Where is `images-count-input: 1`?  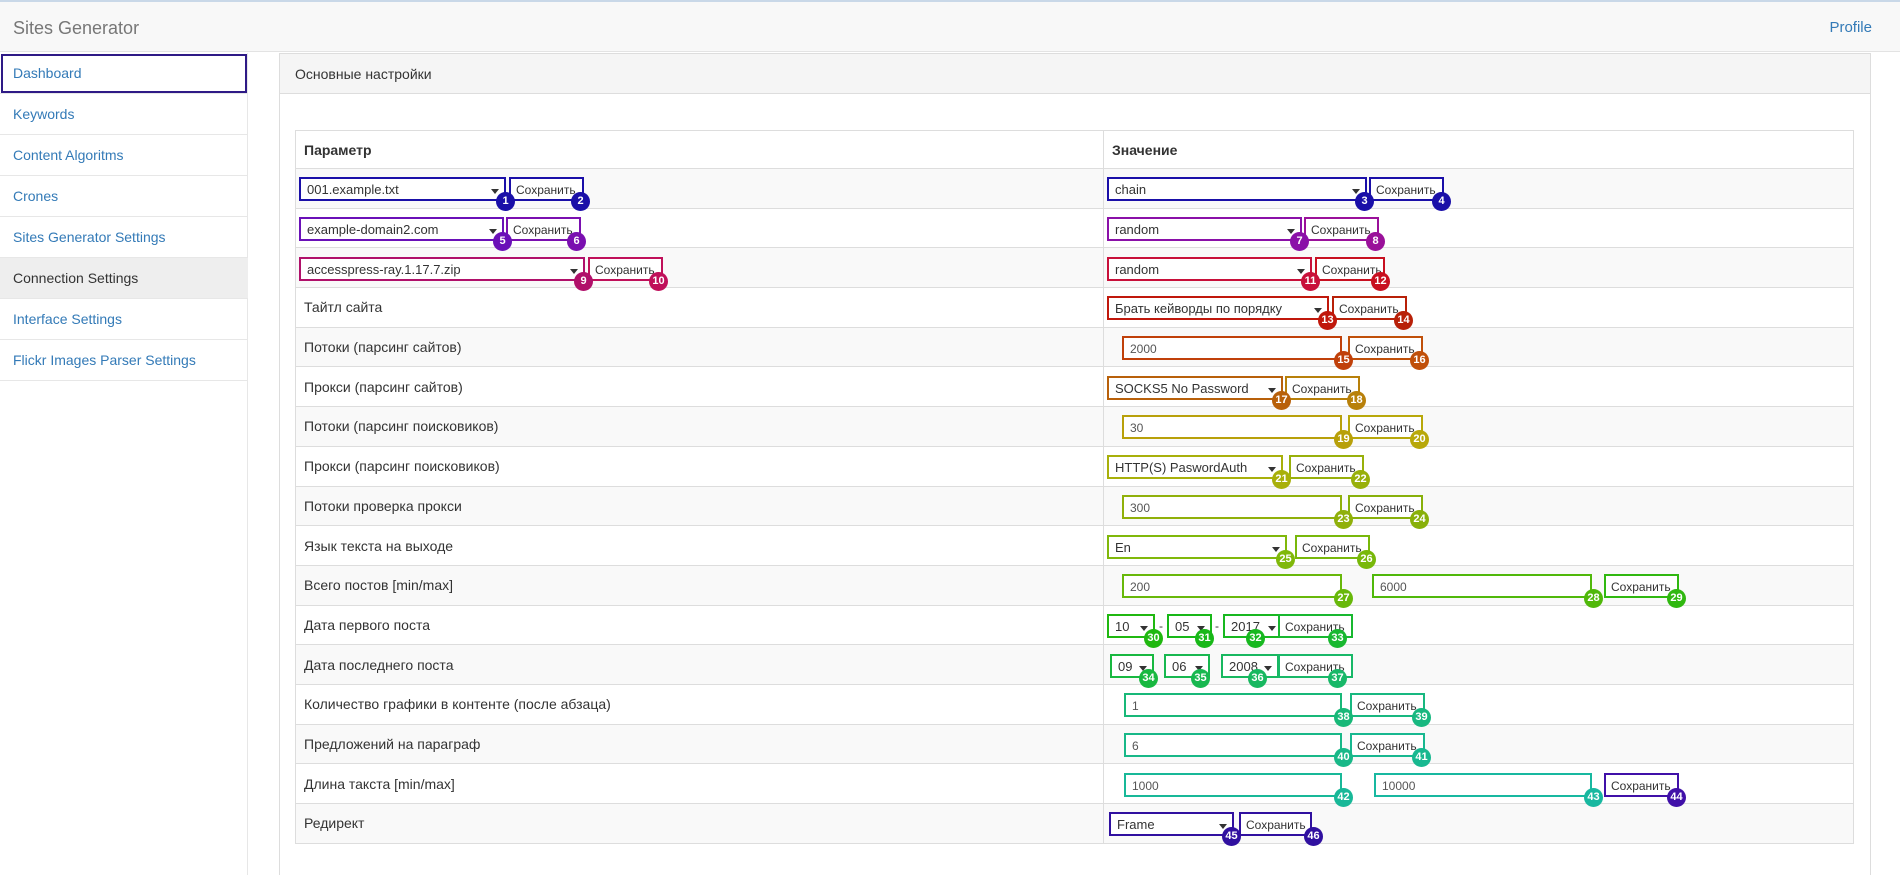 images-count-input: 1 is located at coordinates (1233, 705).